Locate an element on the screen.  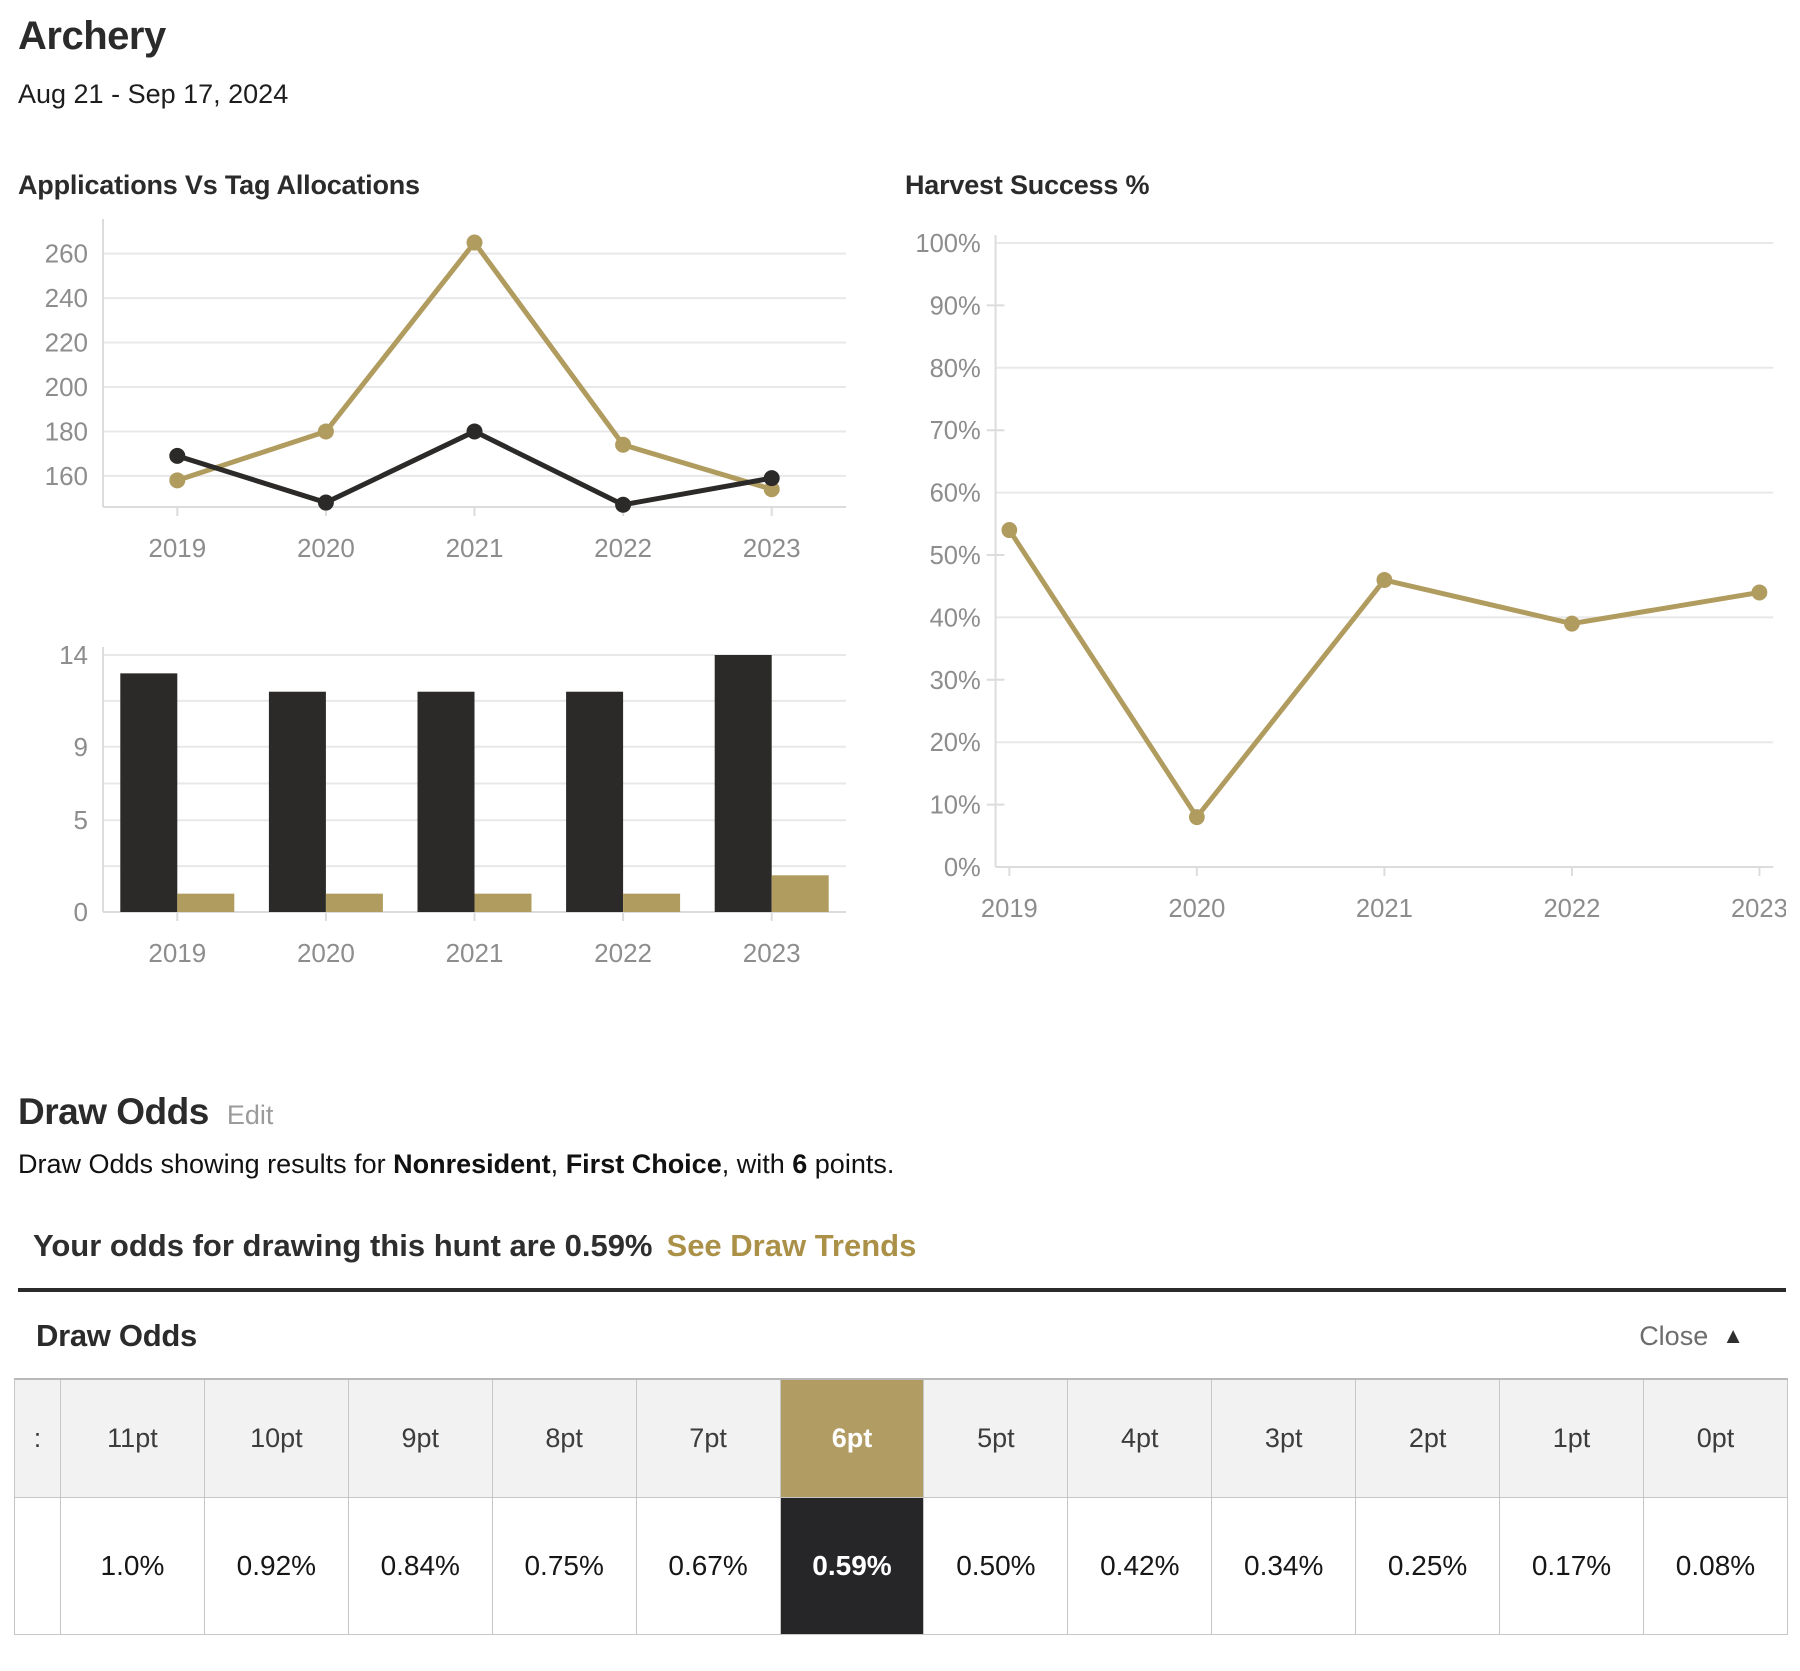
svg-text: 40% is located at coordinates (955, 618).